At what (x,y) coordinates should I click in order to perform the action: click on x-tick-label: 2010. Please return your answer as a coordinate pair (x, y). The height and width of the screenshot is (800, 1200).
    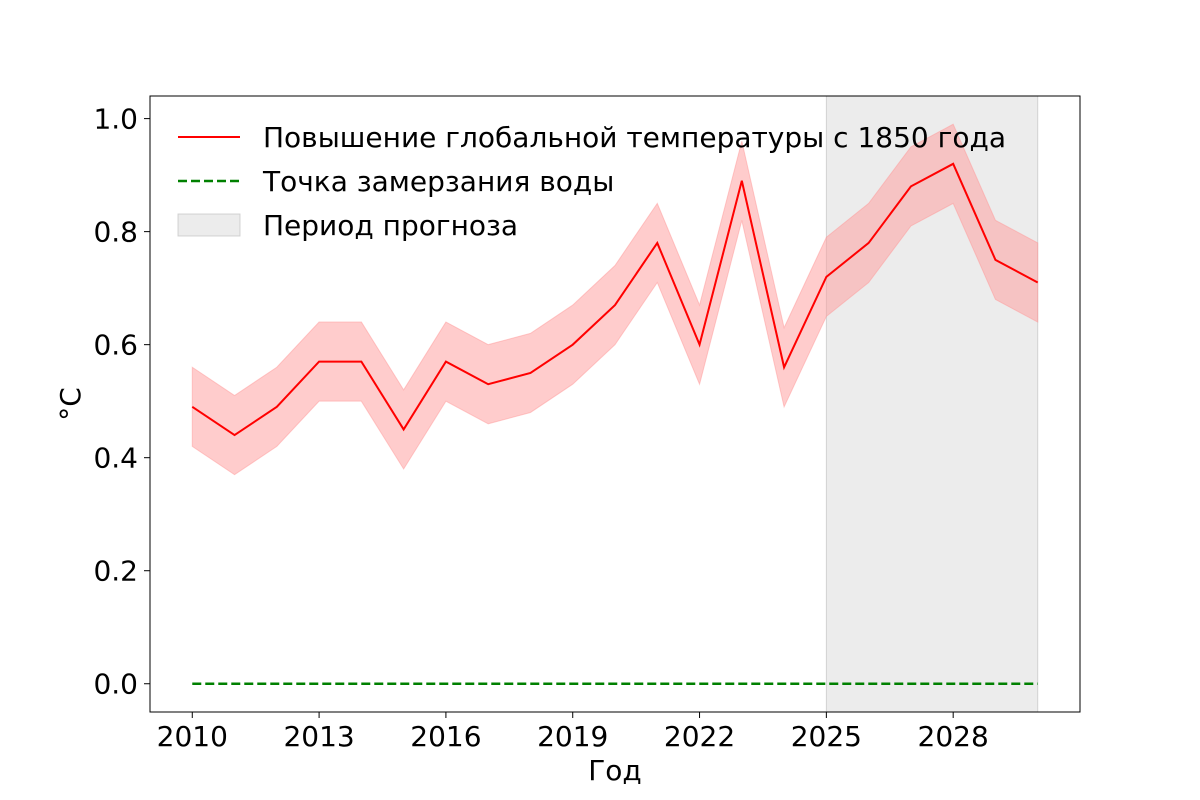
    Looking at the image, I should click on (192, 736).